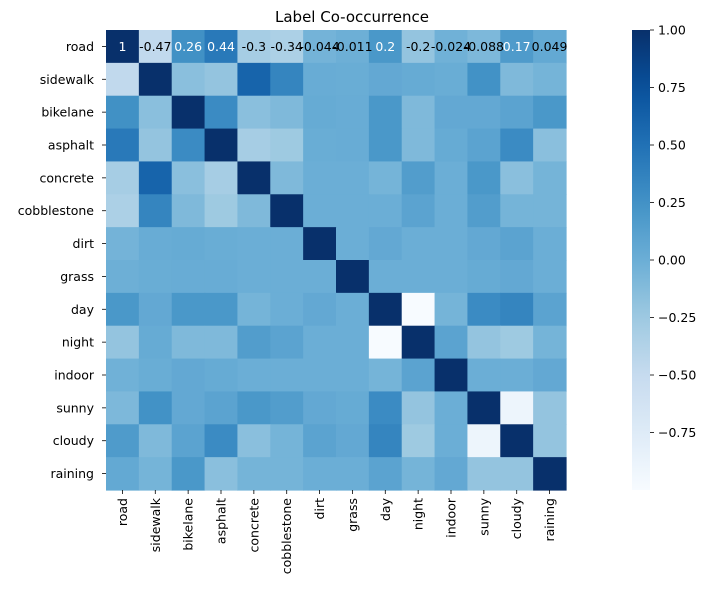  What do you see at coordinates (221, 145) in the screenshot?
I see `heatmap-cell-asphalt-asphalt` at bounding box center [221, 145].